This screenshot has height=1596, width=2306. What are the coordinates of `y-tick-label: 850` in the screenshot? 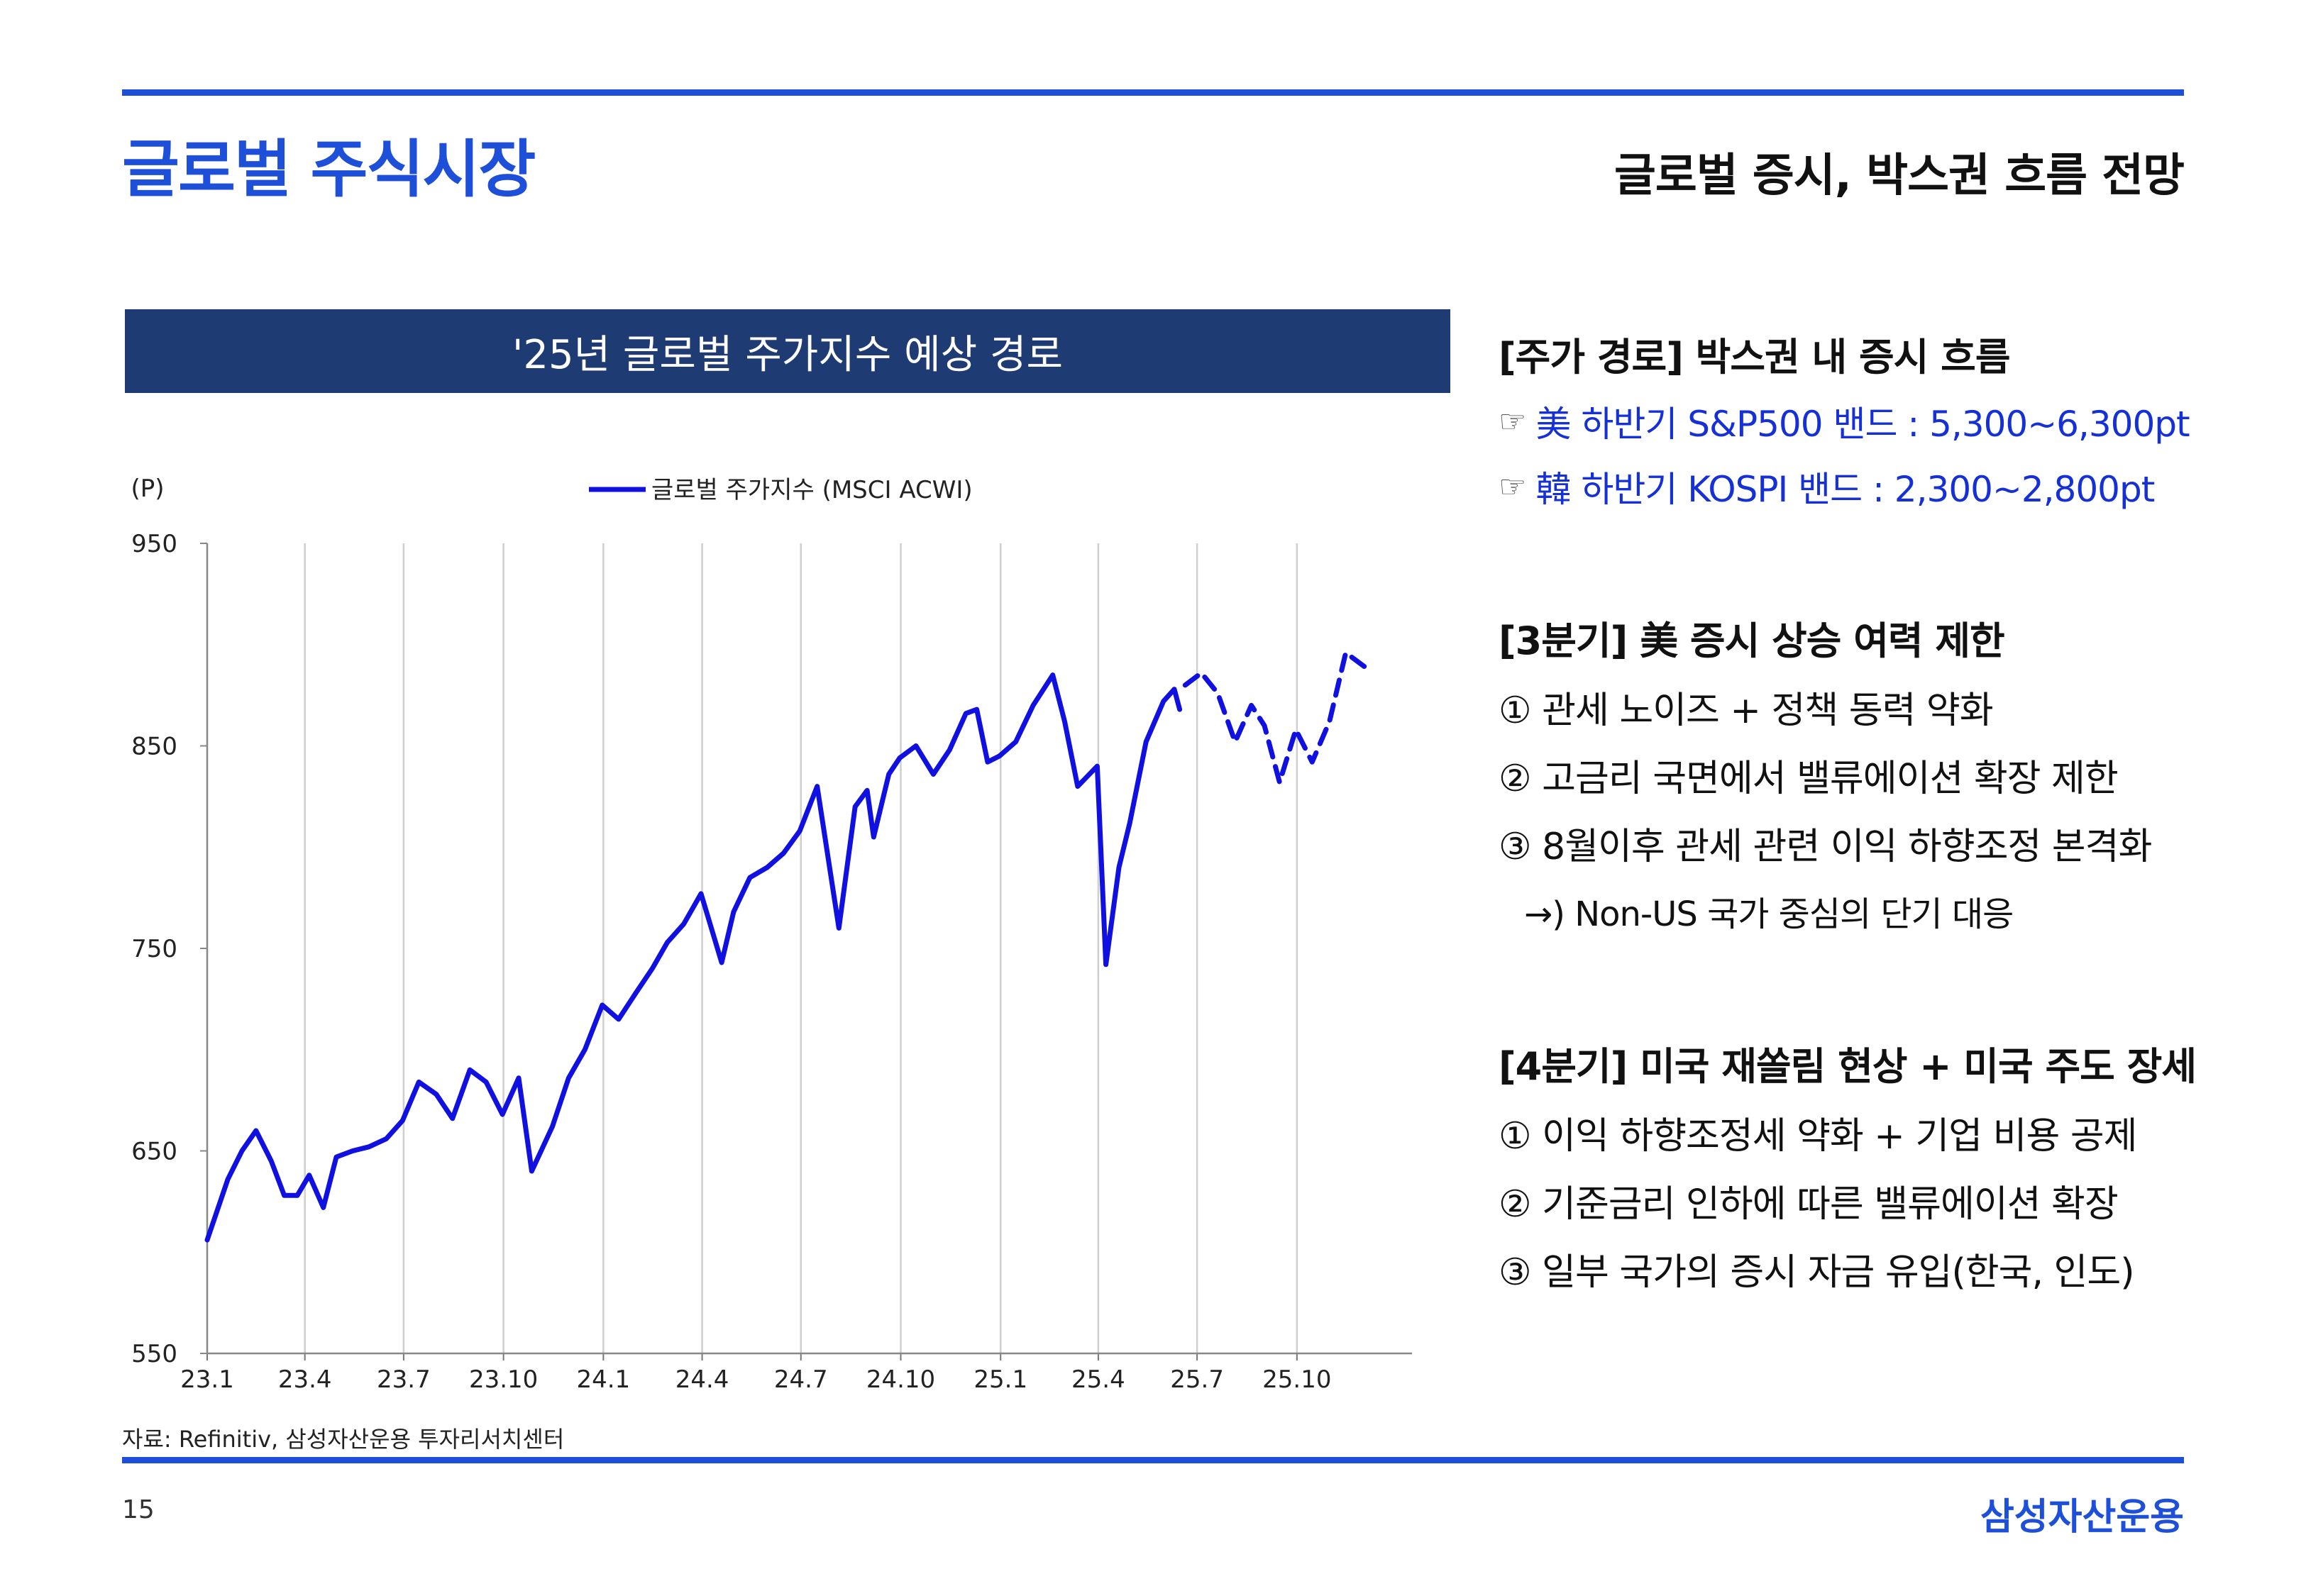 It's located at (154, 747).